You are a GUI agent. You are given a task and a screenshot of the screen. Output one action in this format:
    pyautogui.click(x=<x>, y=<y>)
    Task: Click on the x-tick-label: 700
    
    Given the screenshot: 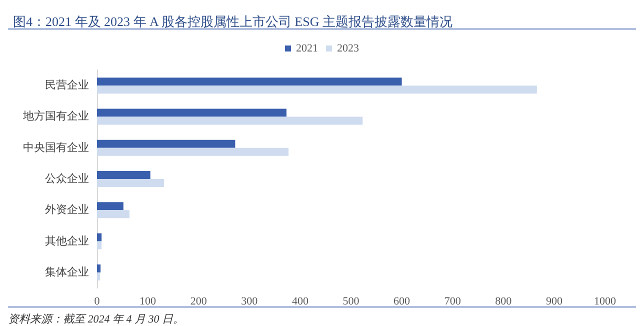 What is the action you would take?
    pyautogui.click(x=453, y=302)
    